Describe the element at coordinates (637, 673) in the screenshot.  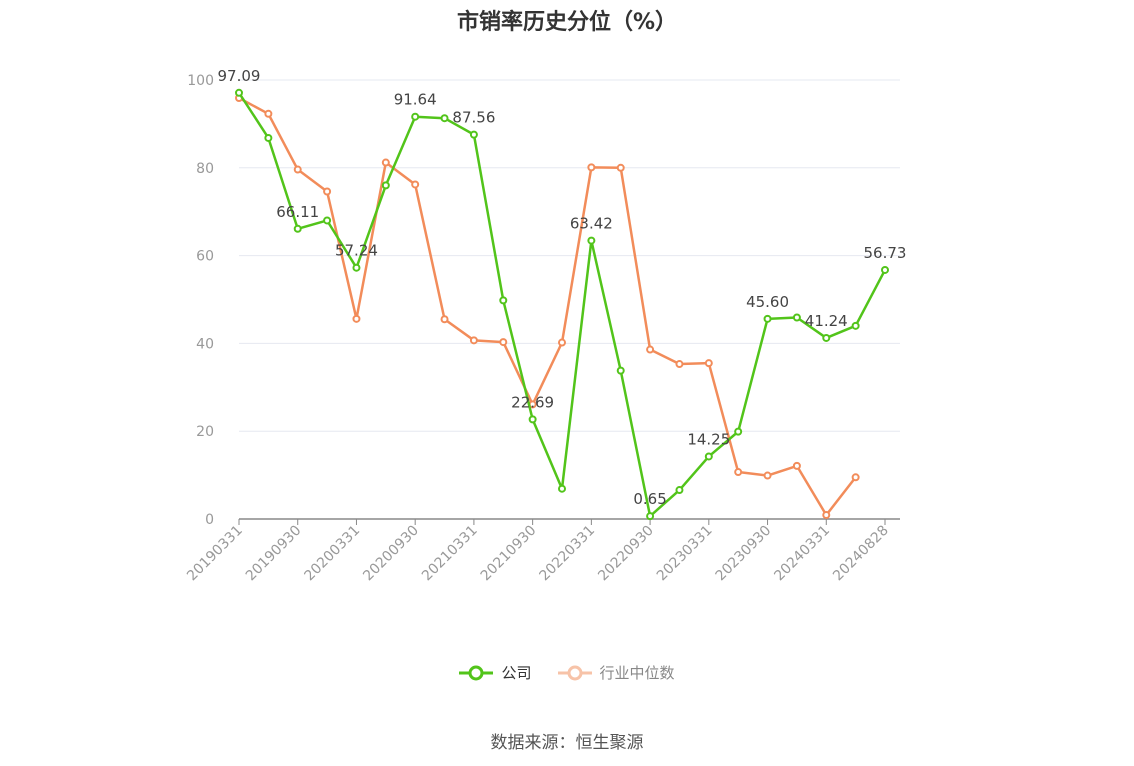
I see `legend-label-industry: 行业中位数` at that location.